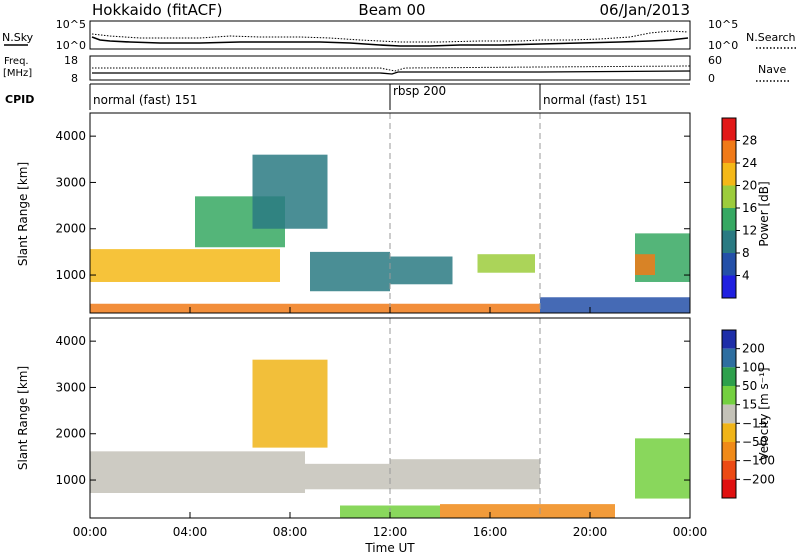 This screenshot has height=558, width=800. What do you see at coordinates (23, 214) in the screenshot?
I see `power-ylabel: Slant Range [km]` at bounding box center [23, 214].